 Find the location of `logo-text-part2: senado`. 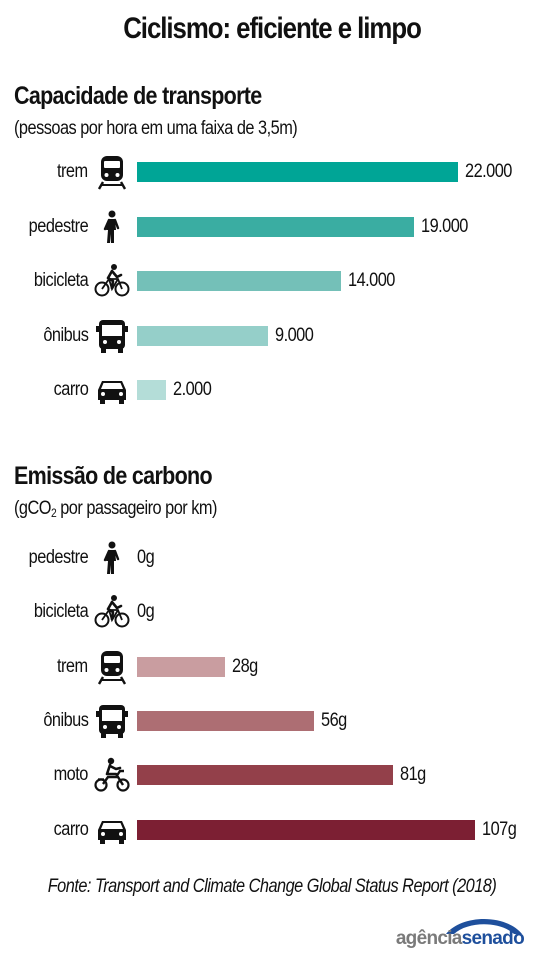

logo-text-part2: senado is located at coordinates (493, 938).